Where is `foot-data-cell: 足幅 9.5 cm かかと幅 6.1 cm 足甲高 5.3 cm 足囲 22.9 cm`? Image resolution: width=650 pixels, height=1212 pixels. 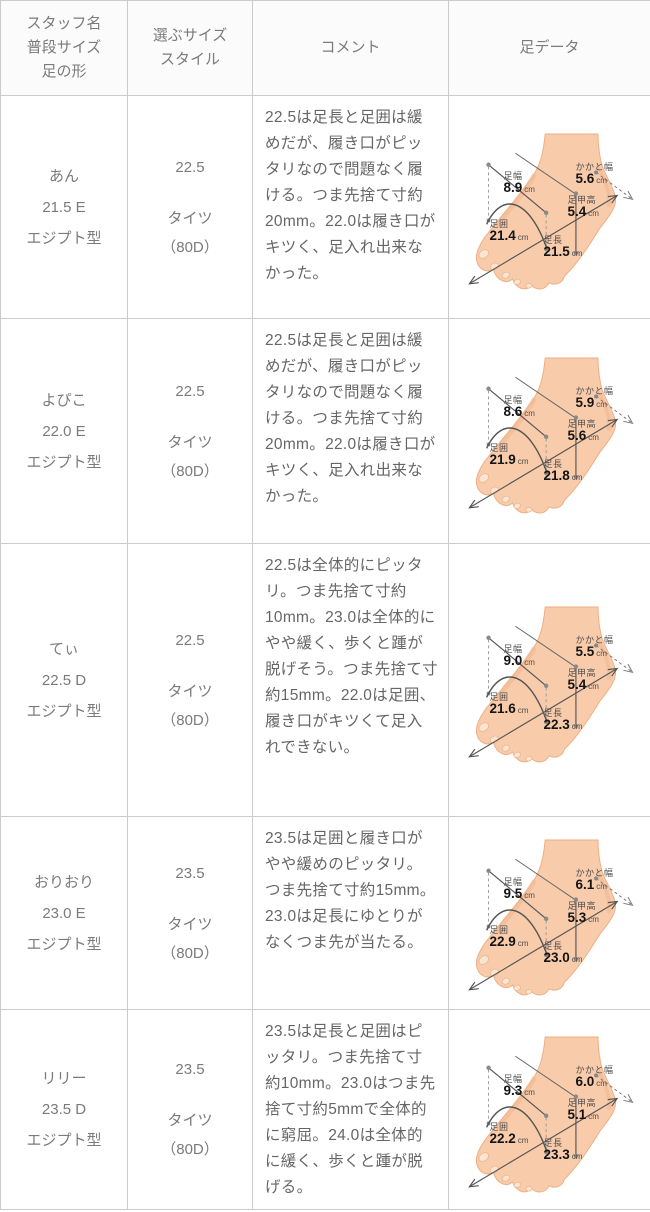 foot-data-cell: 足幅 9.5 cm かかと幅 6.1 cm 足甲高 5.3 cm 足囲 22.9 cm is located at coordinates (549, 913).